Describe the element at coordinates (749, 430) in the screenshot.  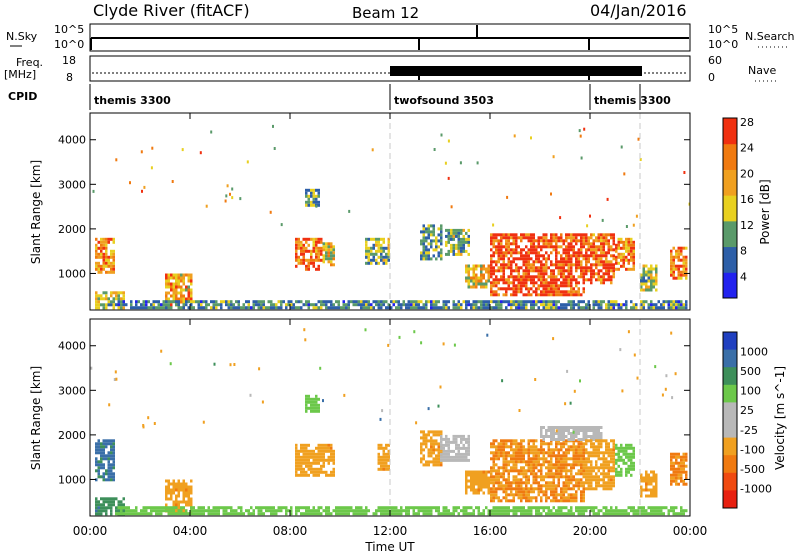
I see `colorbar-tick-label: -25` at that location.